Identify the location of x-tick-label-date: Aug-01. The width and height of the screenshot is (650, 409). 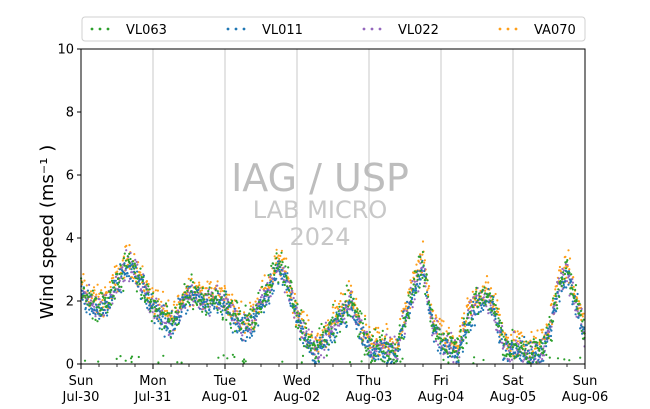
(225, 397).